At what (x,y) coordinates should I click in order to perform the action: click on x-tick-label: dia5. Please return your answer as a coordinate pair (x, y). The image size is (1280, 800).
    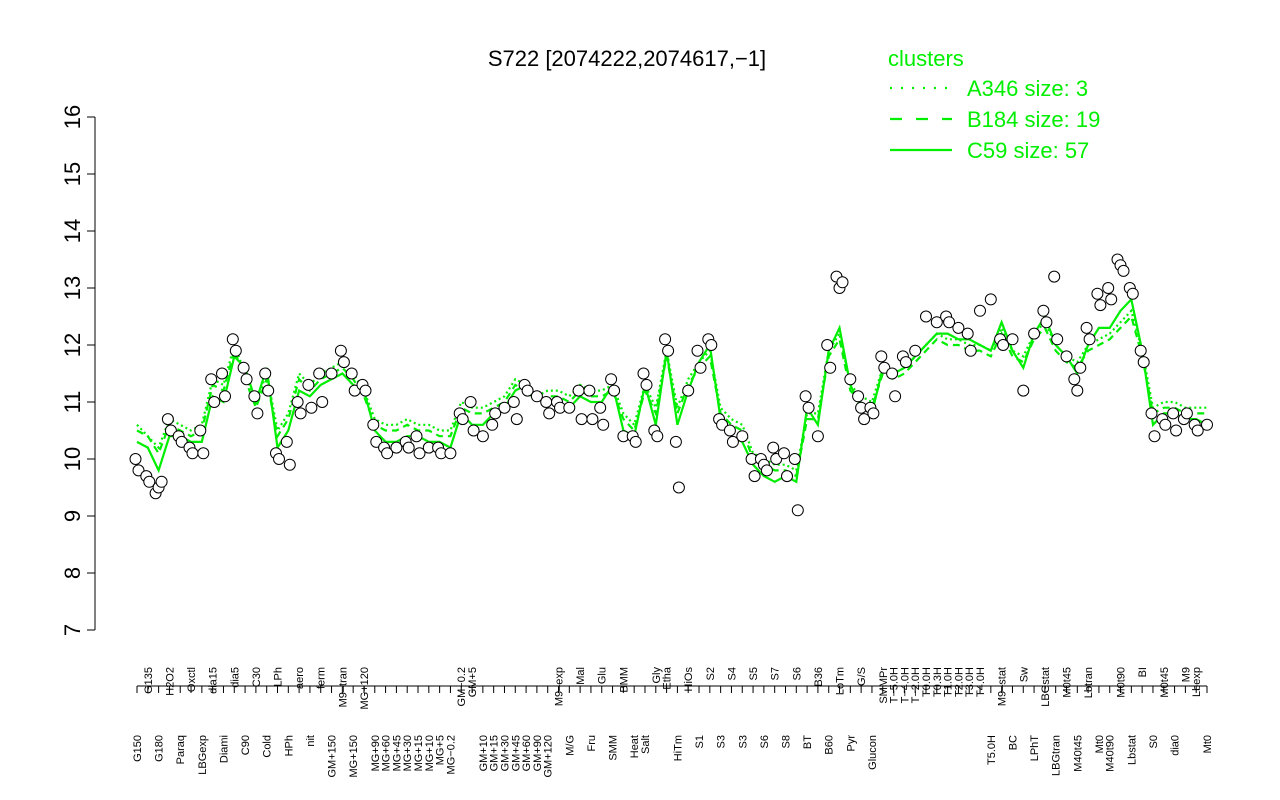
    Looking at the image, I should click on (235, 677).